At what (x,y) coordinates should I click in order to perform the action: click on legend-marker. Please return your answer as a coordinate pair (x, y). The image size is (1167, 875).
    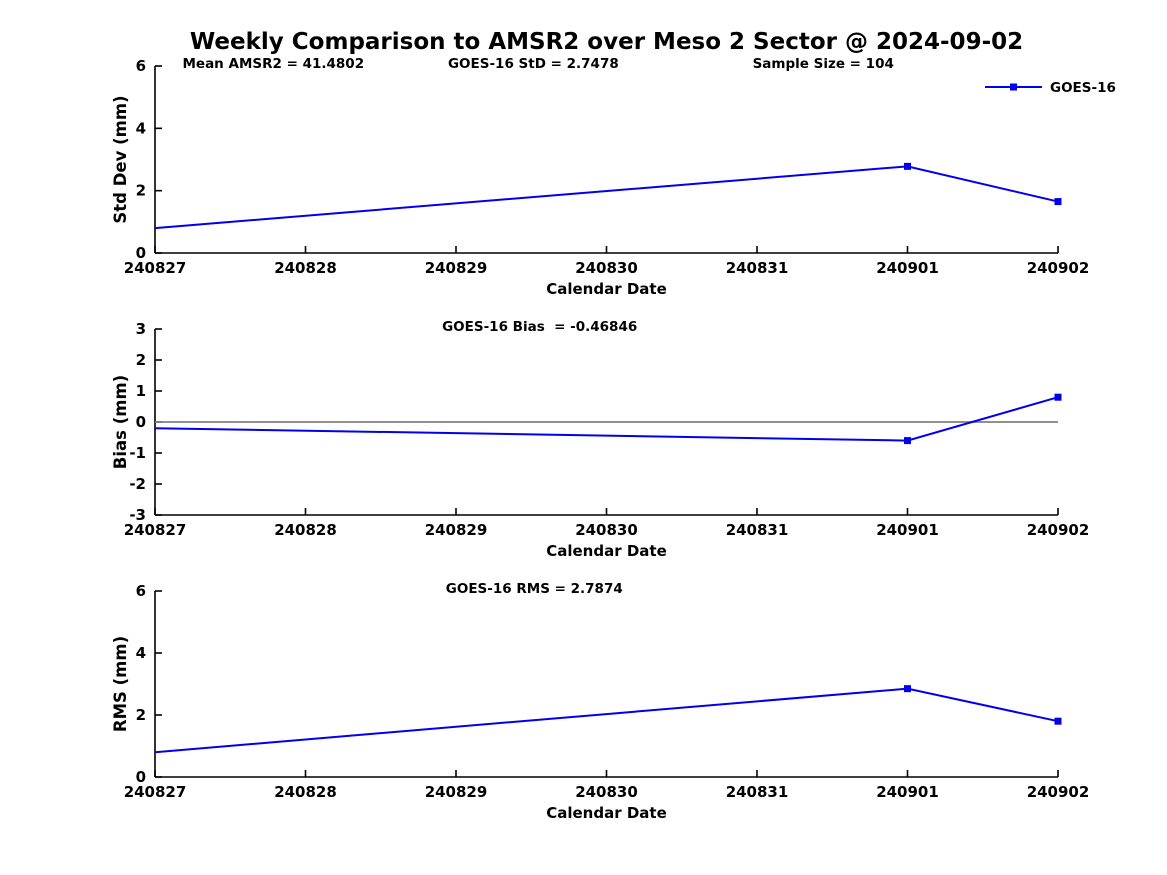
    Looking at the image, I should click on (1013, 87).